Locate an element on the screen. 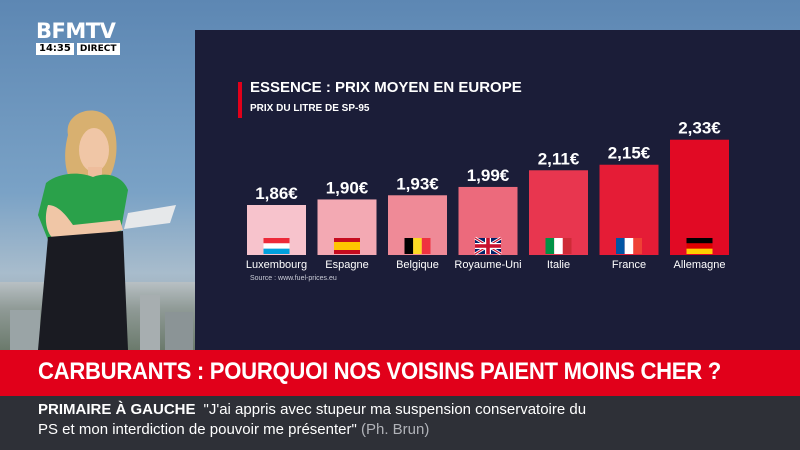  belgium-flag-icon is located at coordinates (417, 246).